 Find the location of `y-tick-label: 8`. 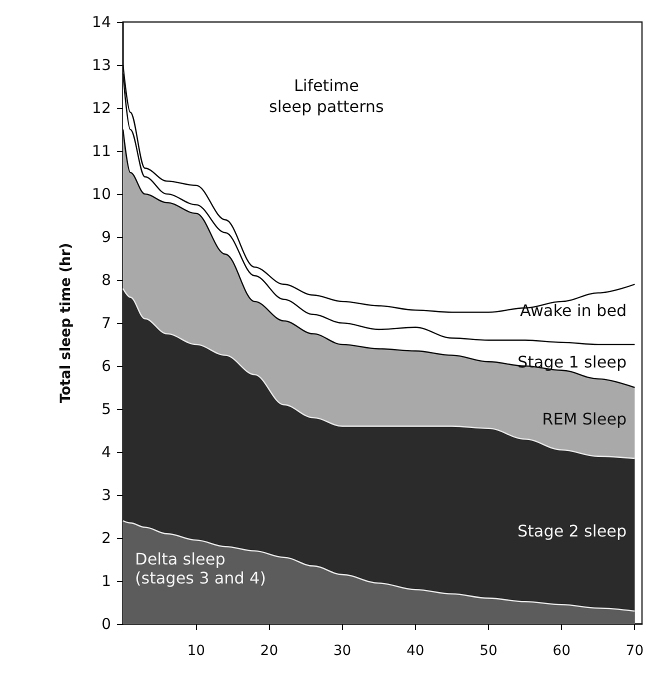

y-tick-label: 8 is located at coordinates (106, 280).